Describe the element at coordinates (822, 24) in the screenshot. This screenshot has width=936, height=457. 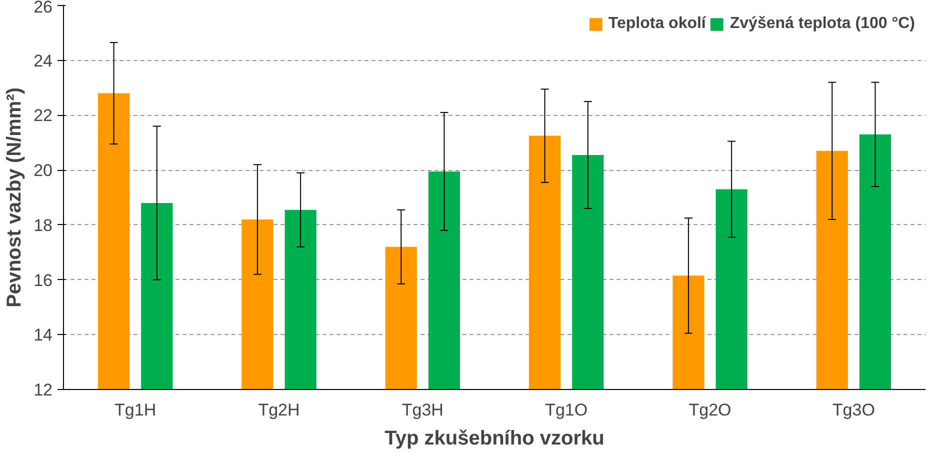
I see `legend-label: Zvýšená teplota (100 °C)` at that location.